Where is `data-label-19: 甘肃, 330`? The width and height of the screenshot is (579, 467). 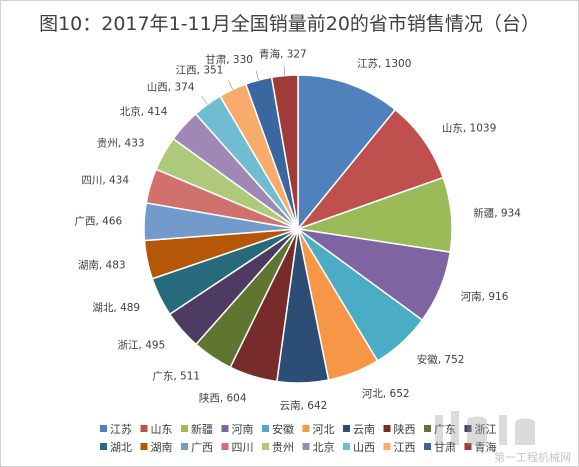
data-label-19: 甘肃, 330 is located at coordinates (229, 59).